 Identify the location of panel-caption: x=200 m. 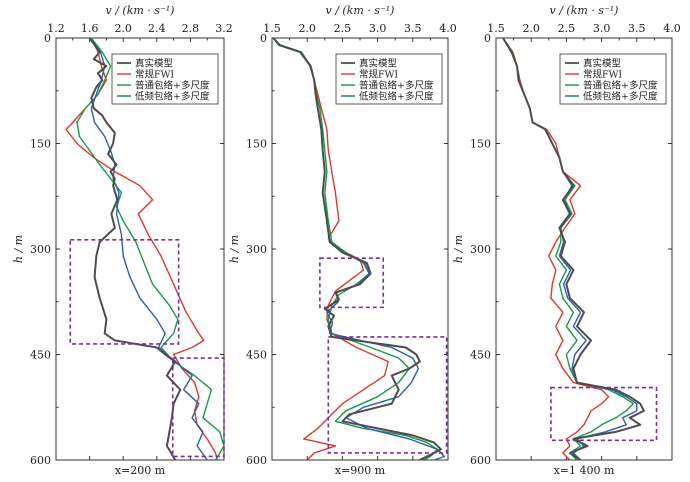
(140, 470).